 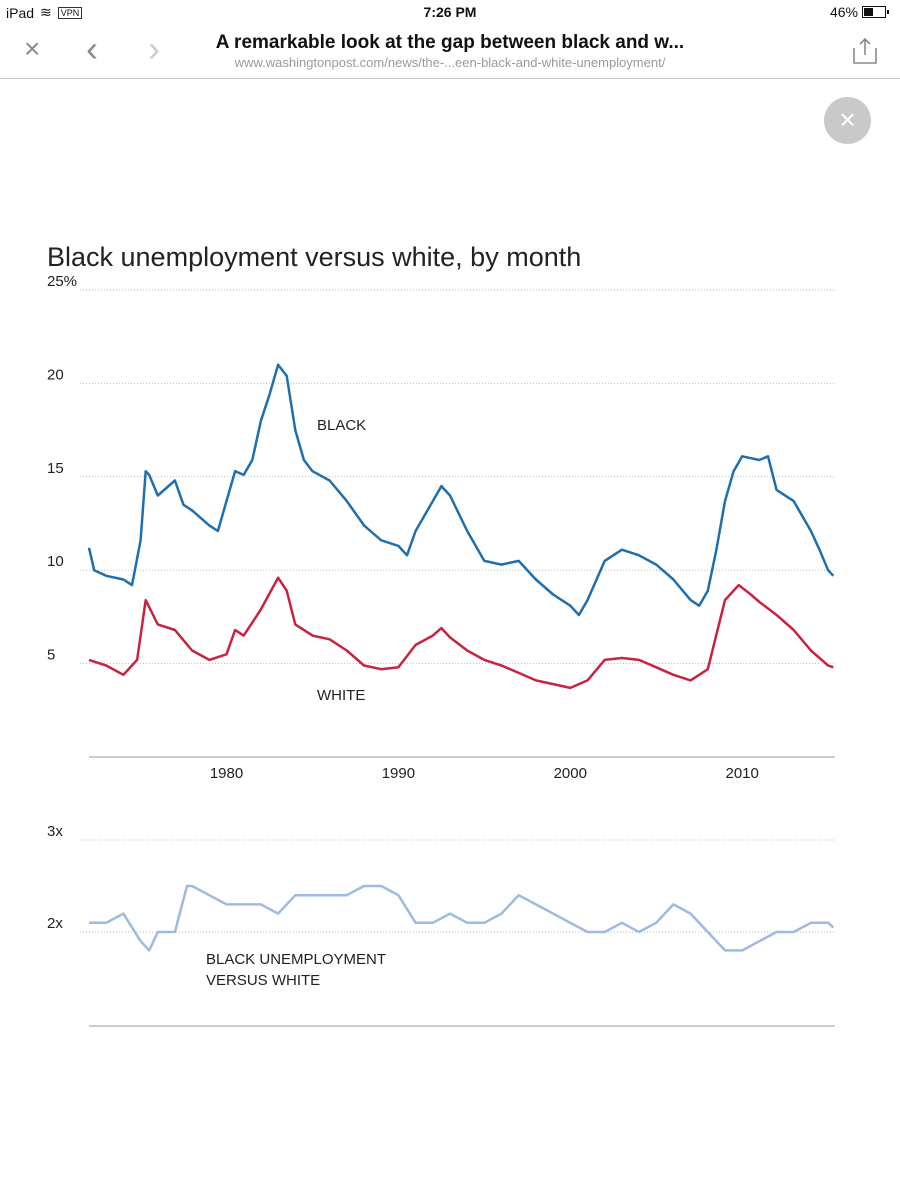 What do you see at coordinates (154, 48) in the screenshot?
I see `forward-icon: ›` at bounding box center [154, 48].